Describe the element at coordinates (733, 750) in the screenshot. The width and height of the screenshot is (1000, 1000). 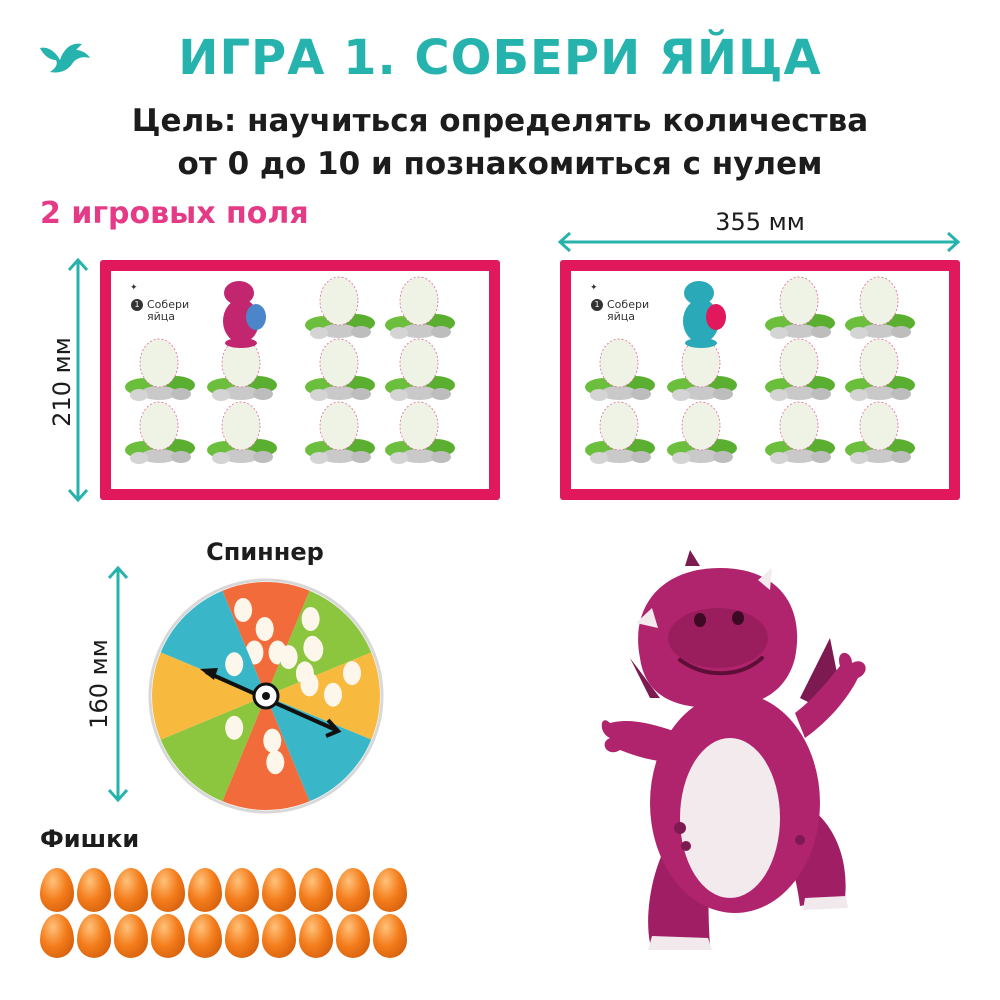
I see `dragon-character` at that location.